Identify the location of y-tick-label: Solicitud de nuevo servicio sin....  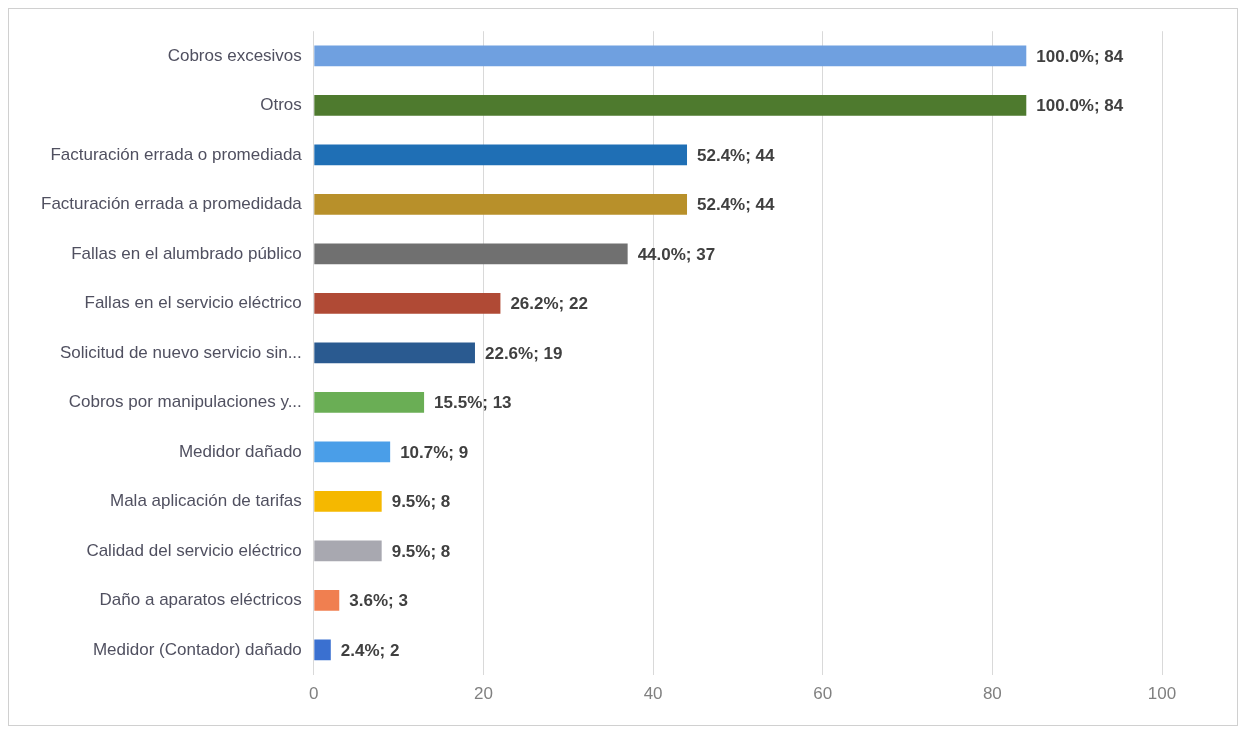
(180, 352).